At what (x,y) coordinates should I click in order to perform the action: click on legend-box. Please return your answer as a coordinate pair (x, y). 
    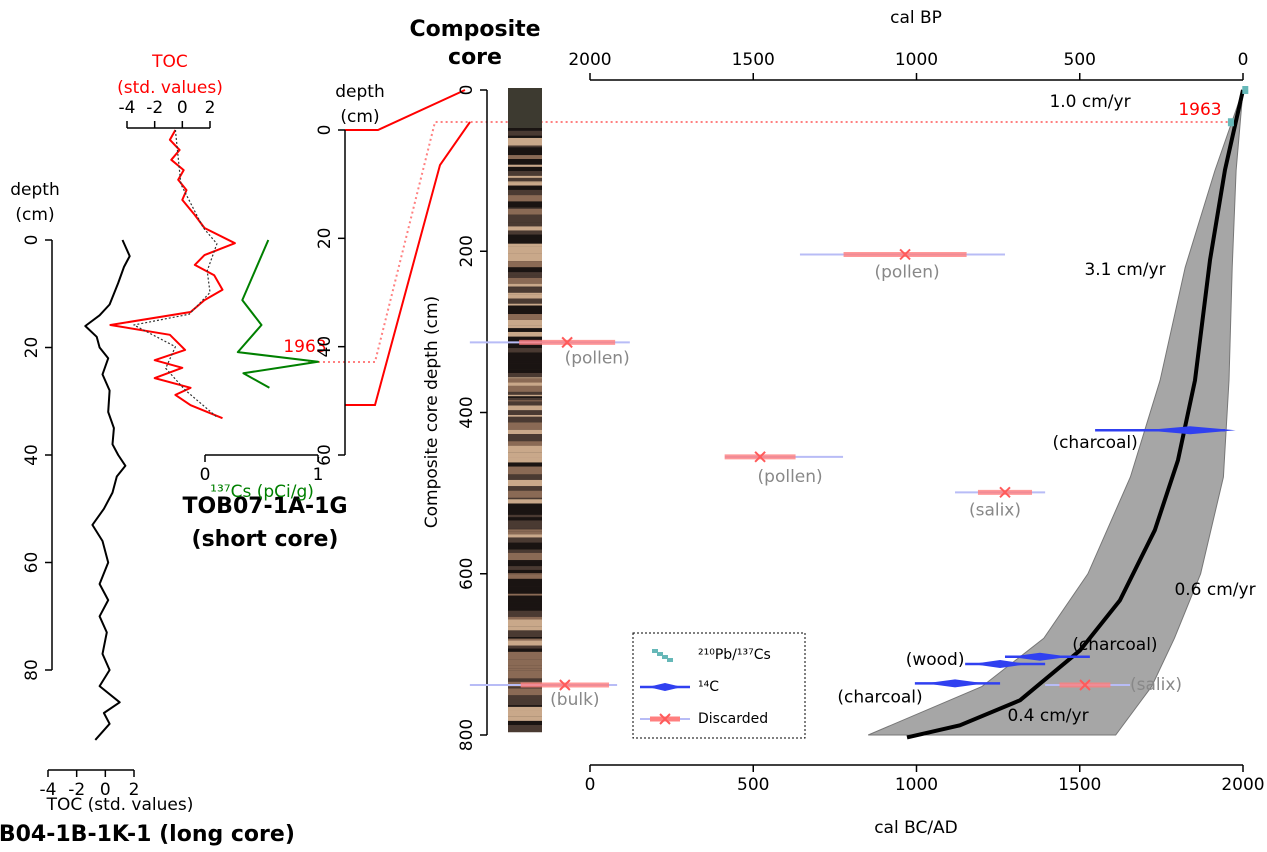
    Looking at the image, I should click on (719, 685).